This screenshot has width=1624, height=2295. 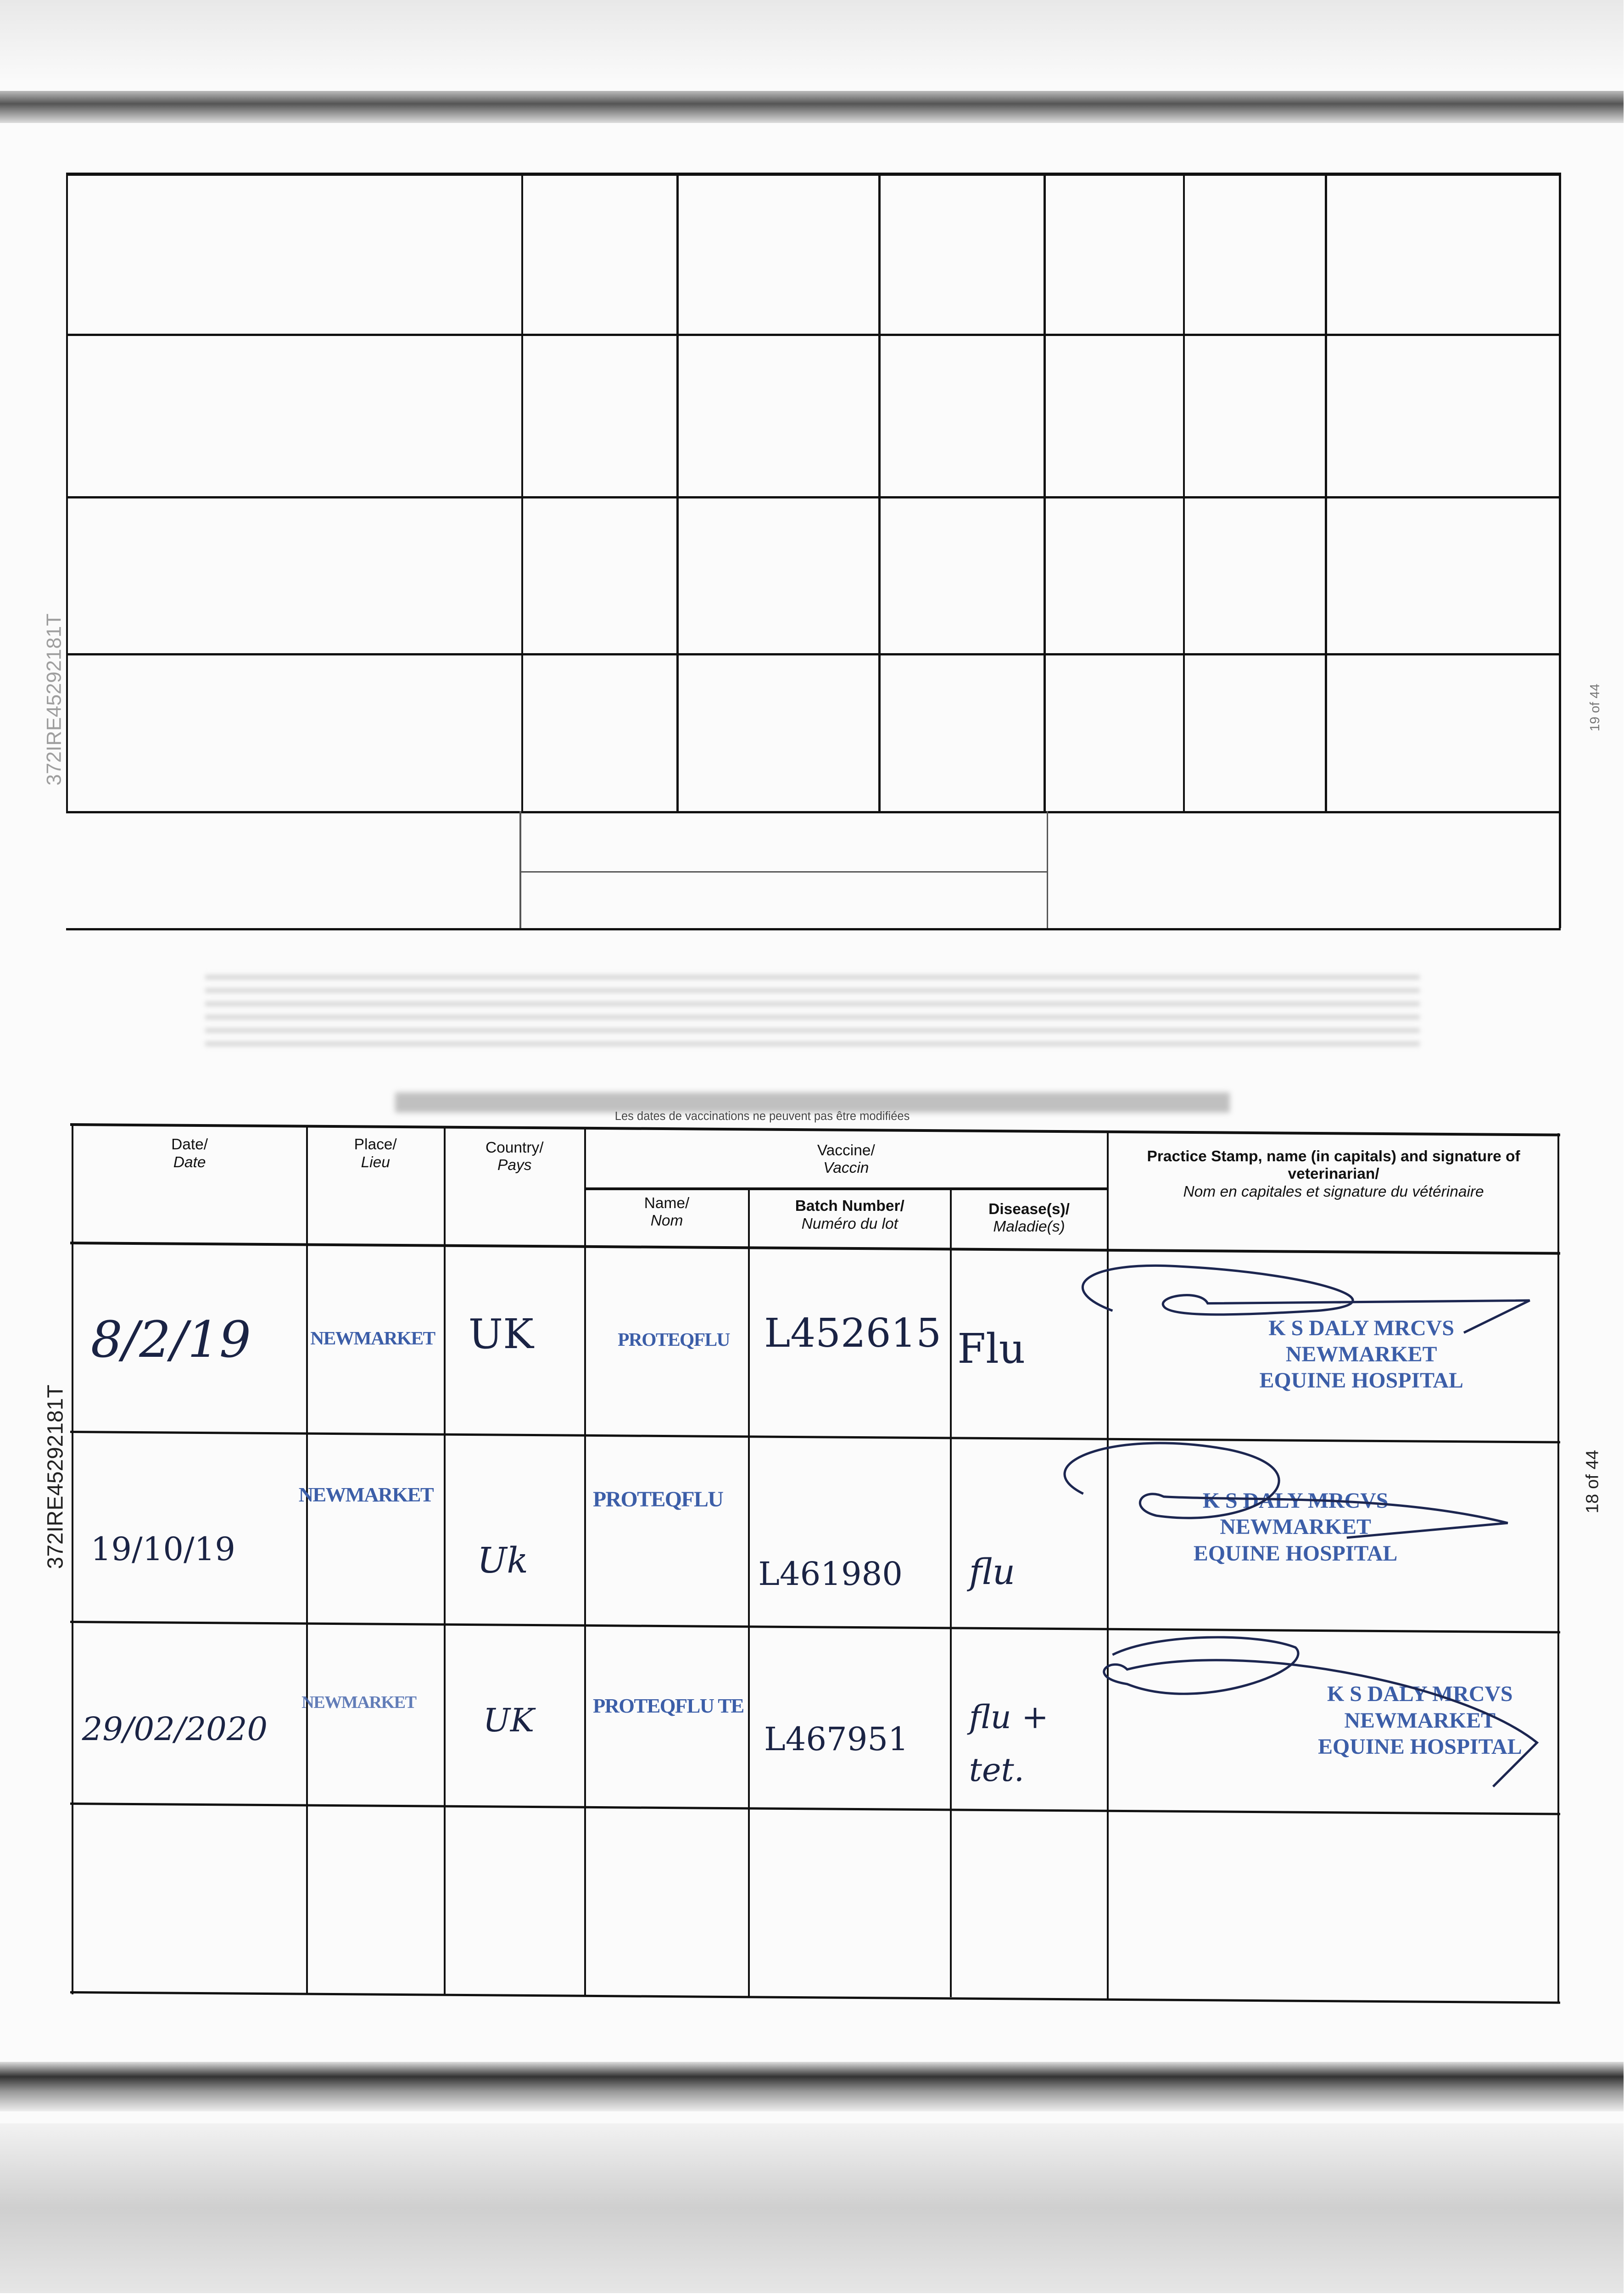 What do you see at coordinates (170, 1339) in the screenshot?
I see `date-cell: 8/2/19` at bounding box center [170, 1339].